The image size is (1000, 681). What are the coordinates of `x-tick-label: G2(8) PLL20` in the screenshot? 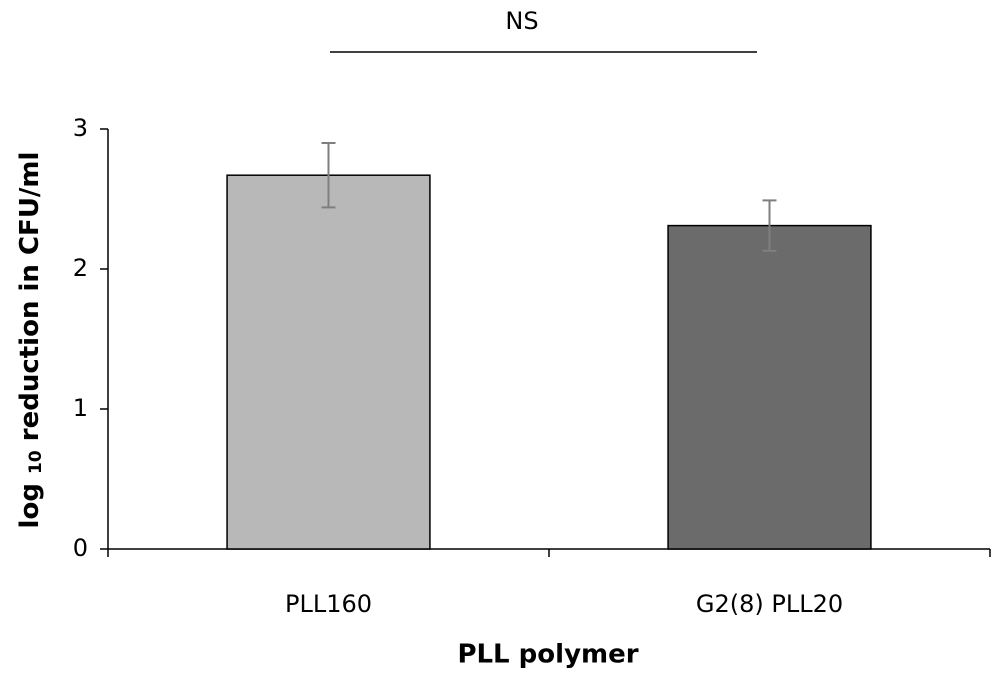 It's located at (769, 604).